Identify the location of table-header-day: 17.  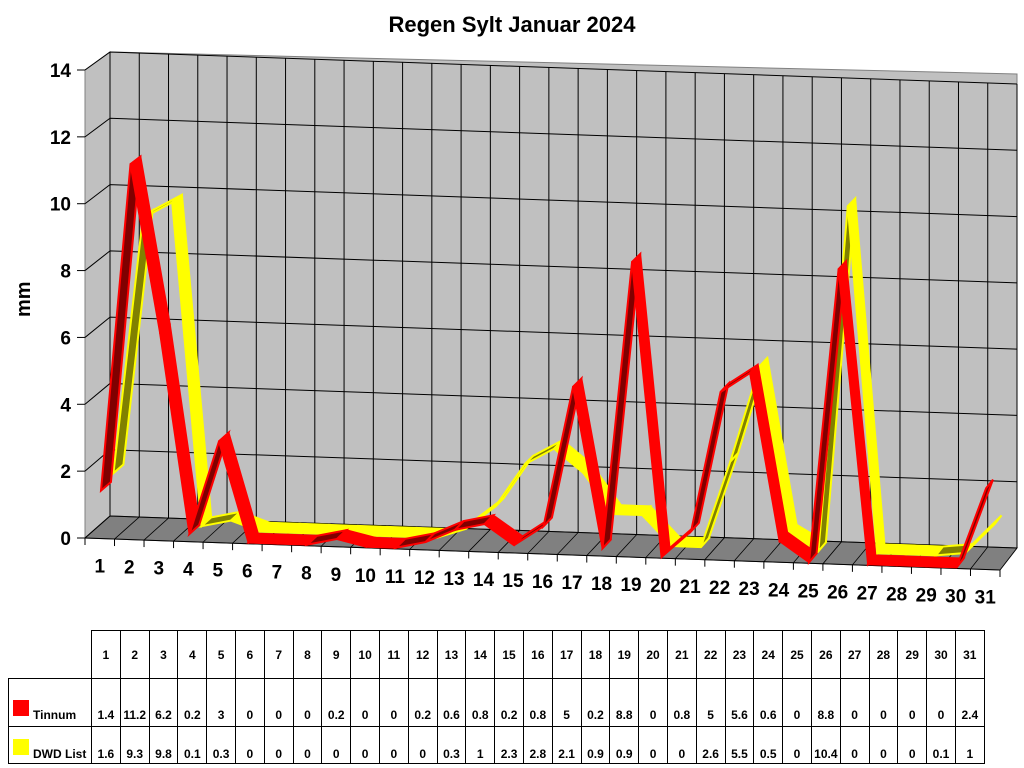
(566, 654).